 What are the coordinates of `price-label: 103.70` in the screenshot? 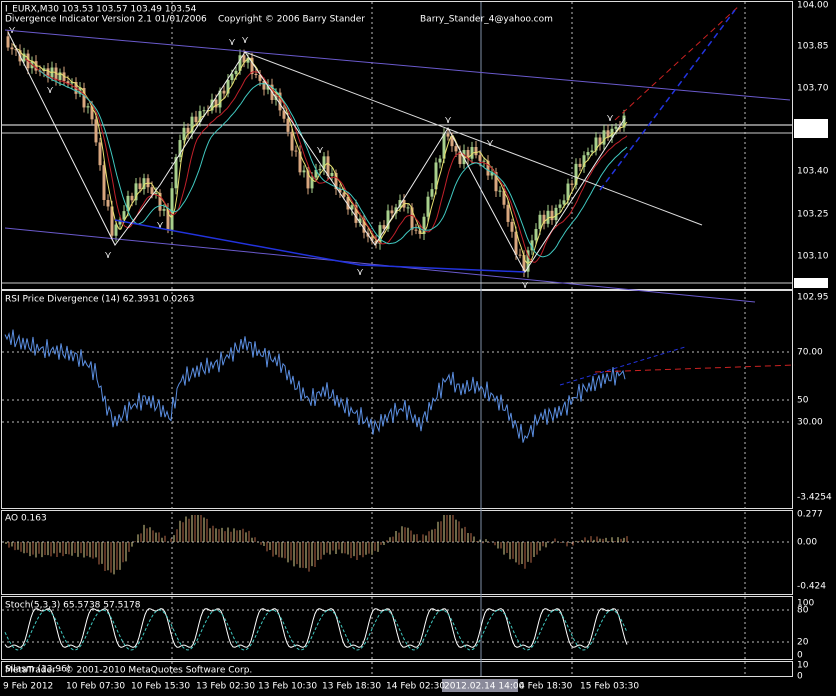 It's located at (813, 89).